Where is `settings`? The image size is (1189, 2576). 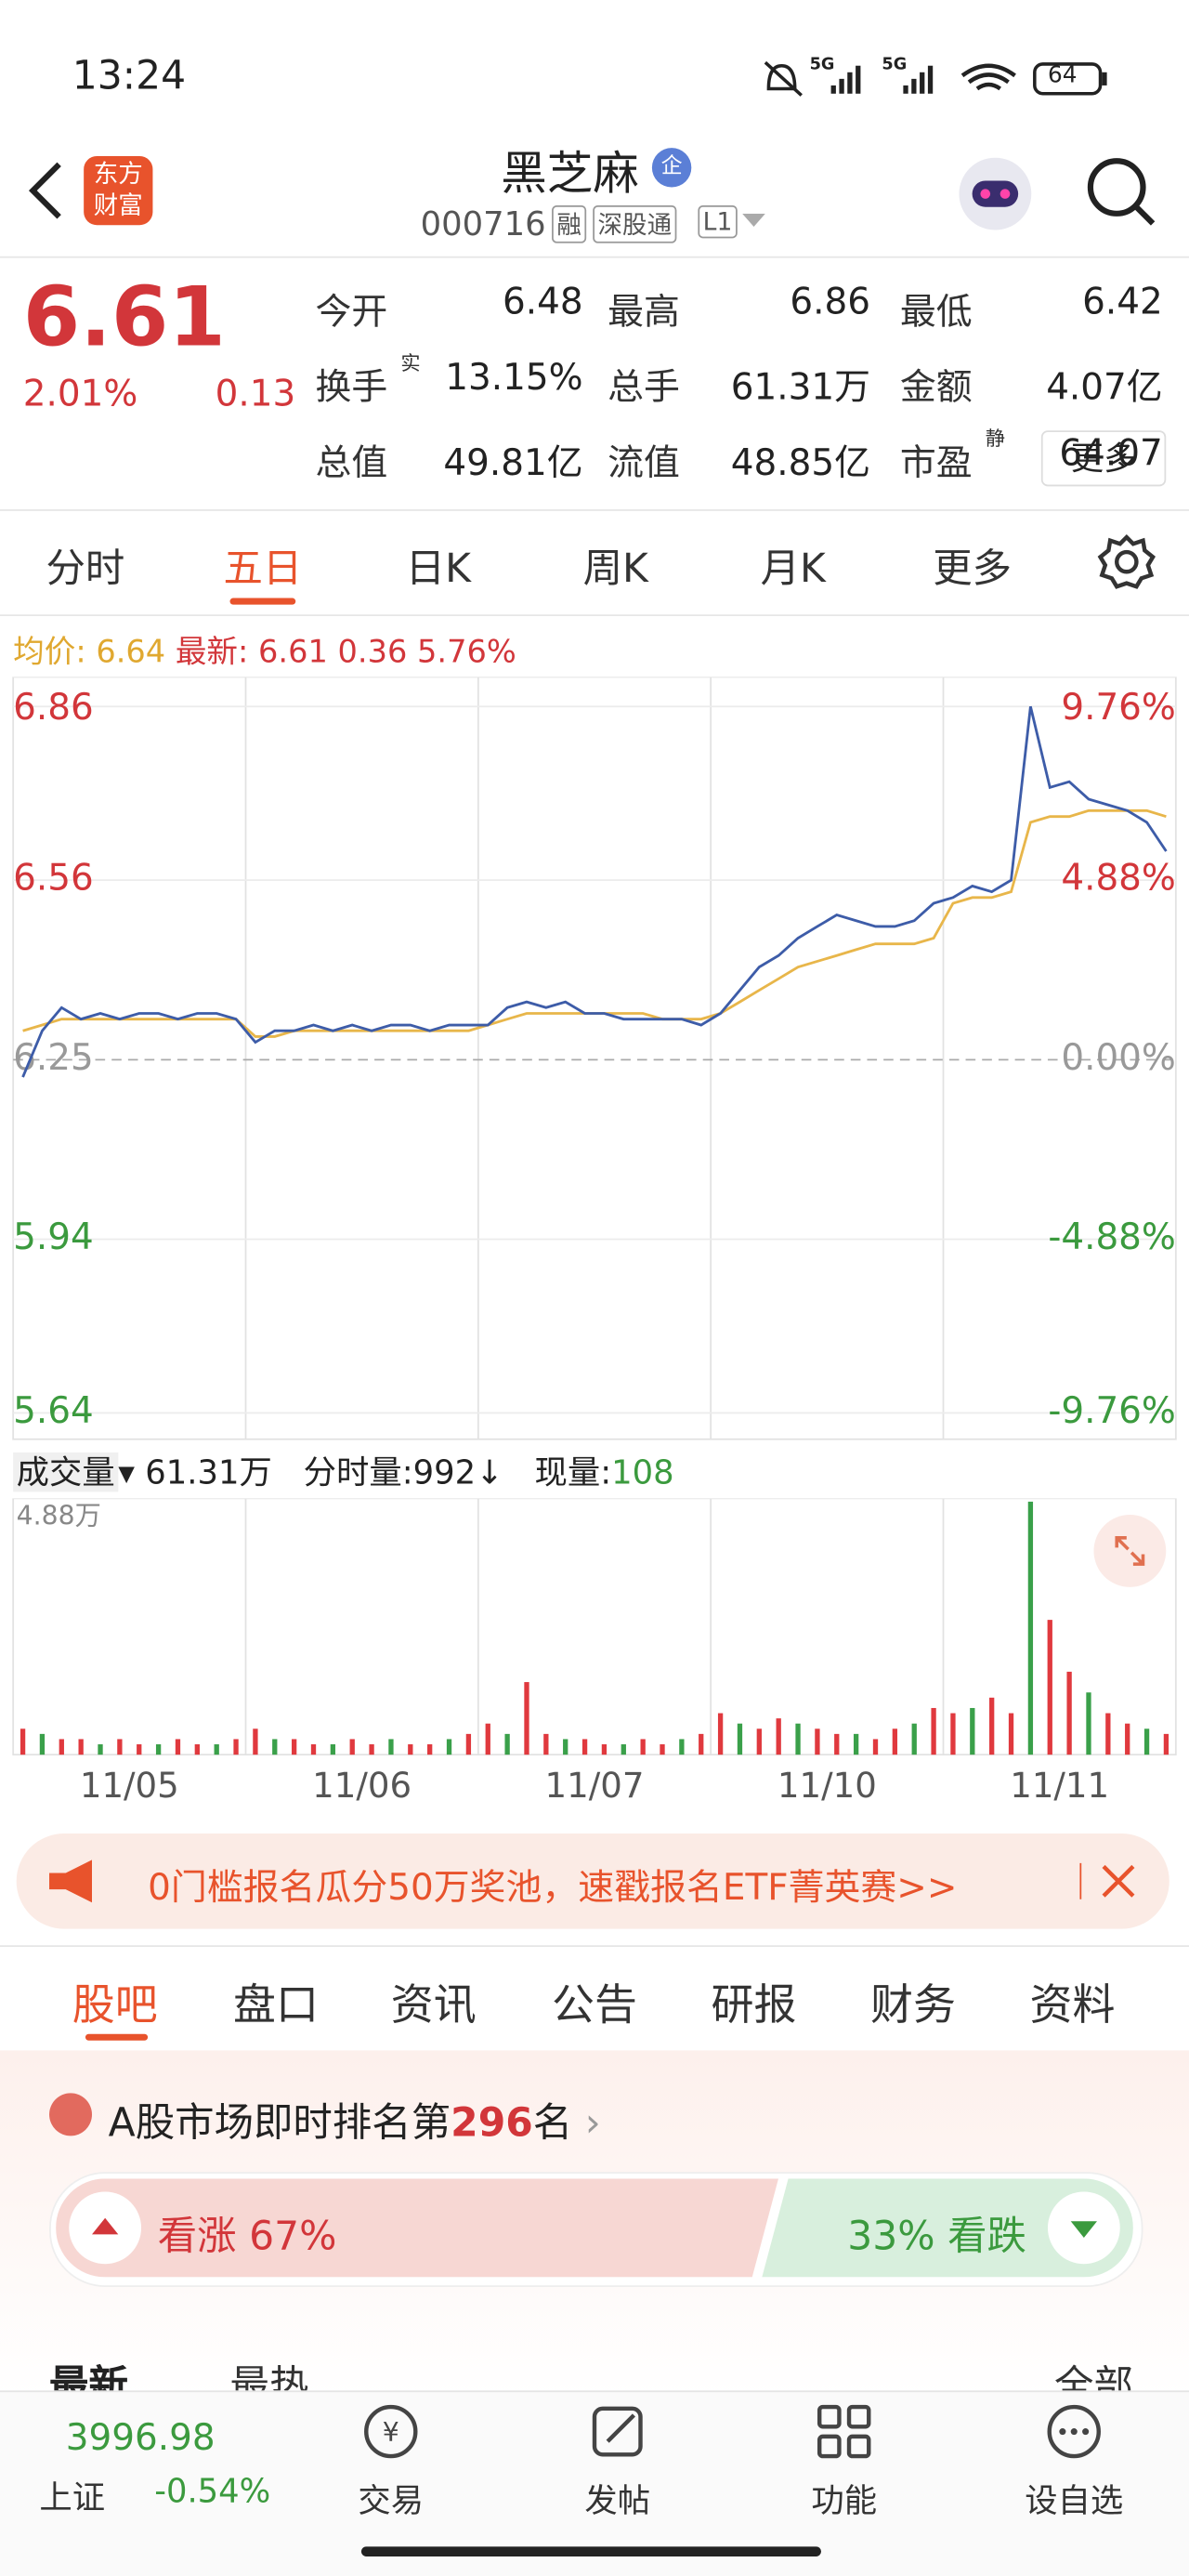
settings is located at coordinates (1127, 562).